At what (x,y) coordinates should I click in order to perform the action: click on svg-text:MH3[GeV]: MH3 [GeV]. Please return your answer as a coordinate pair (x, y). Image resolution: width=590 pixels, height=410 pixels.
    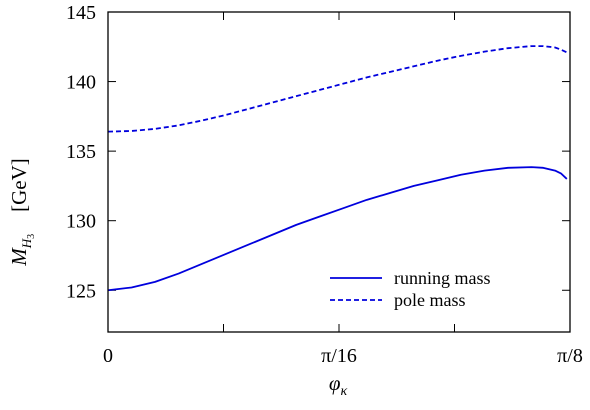
    Looking at the image, I should click on (22, 212).